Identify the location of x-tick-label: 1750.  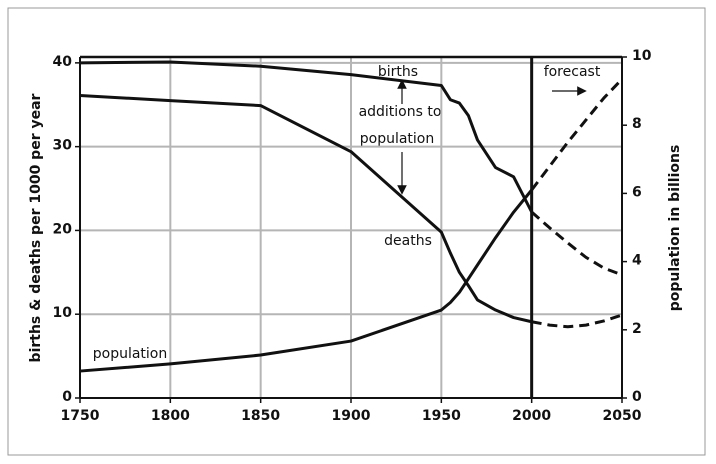
(80, 416).